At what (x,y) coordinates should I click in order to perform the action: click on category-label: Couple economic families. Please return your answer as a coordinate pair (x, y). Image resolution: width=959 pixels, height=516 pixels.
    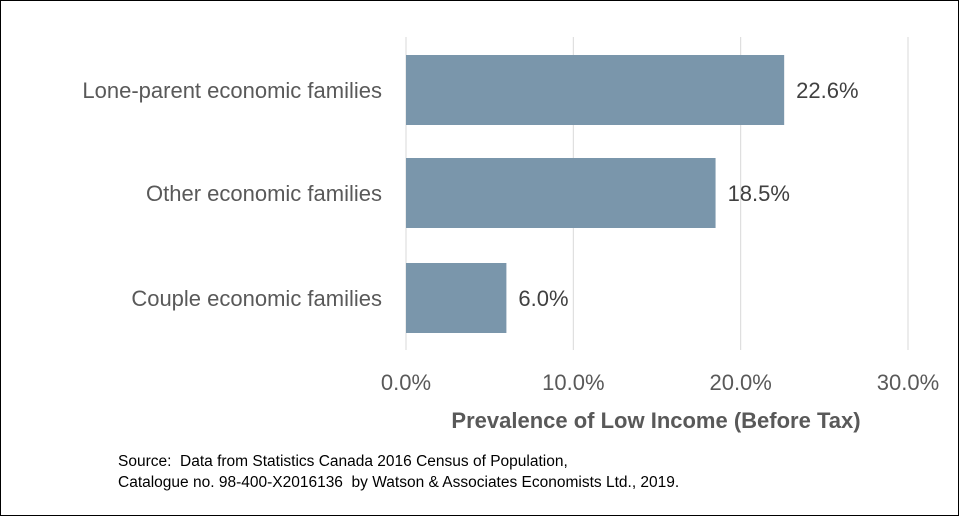
    Looking at the image, I should click on (256, 298).